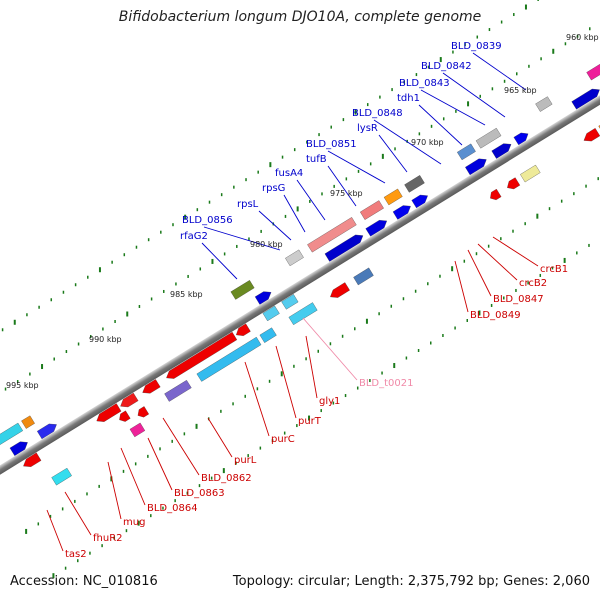 Image resolution: width=600 pixels, height=600 pixels. I want to click on gene-label-reverse: purT, so click(310, 421).